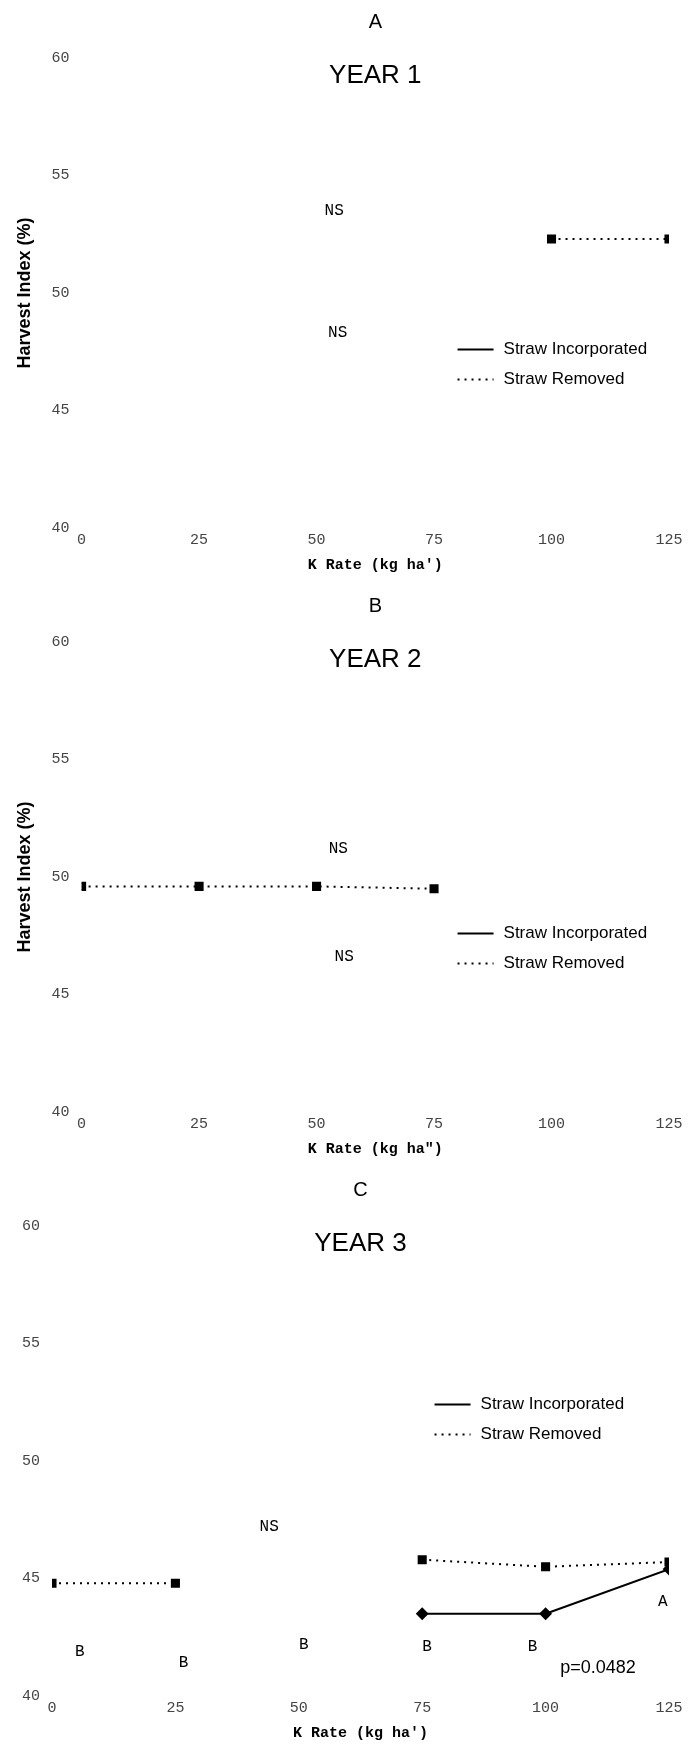 The image size is (693, 1754). Describe the element at coordinates (375, 1149) in the screenshot. I see `x-axis-title: K Rate (kg ha")` at that location.